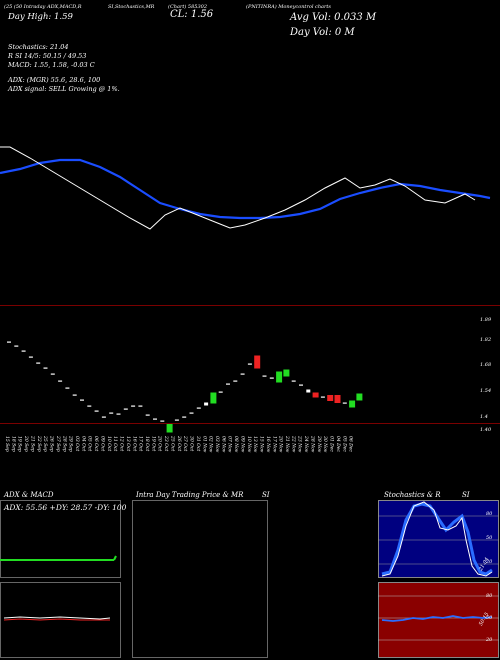 This screenshot has height=660, width=500. I want to click on date-label: 28 Sep, so click(64, 443).